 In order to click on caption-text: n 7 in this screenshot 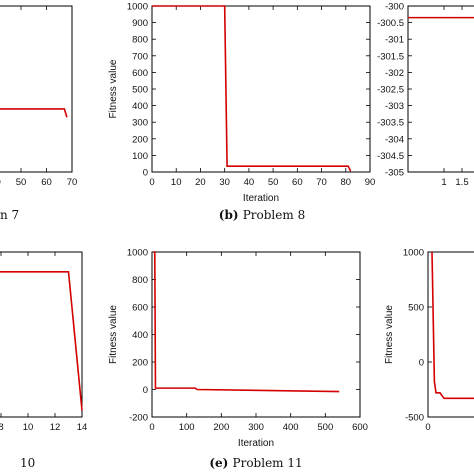, I will do `click(9, 215)`.